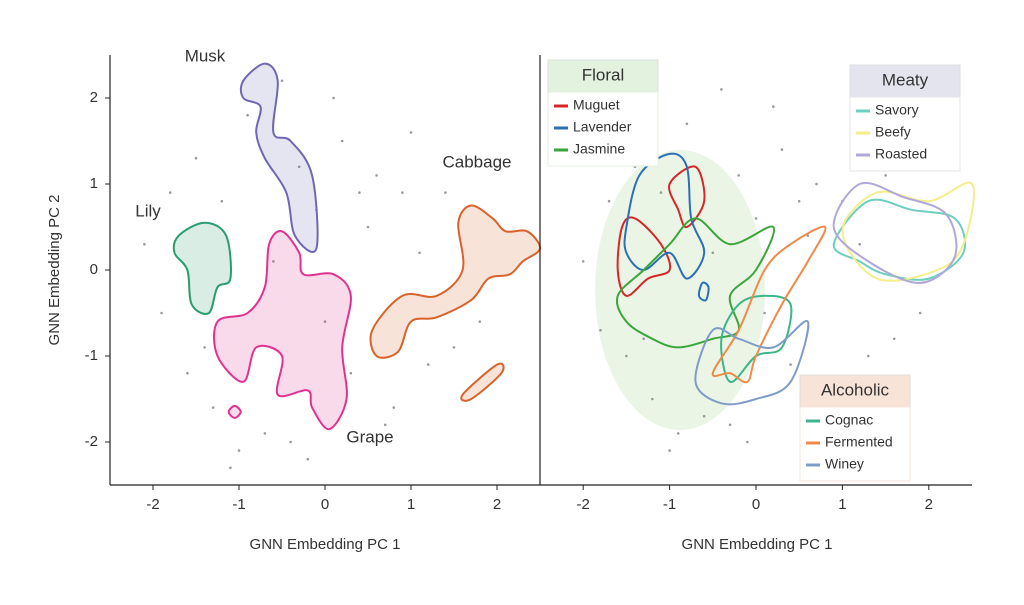 The width and height of the screenshot is (1024, 605). What do you see at coordinates (756, 504) in the screenshot?
I see `x-tick-label: 0` at bounding box center [756, 504].